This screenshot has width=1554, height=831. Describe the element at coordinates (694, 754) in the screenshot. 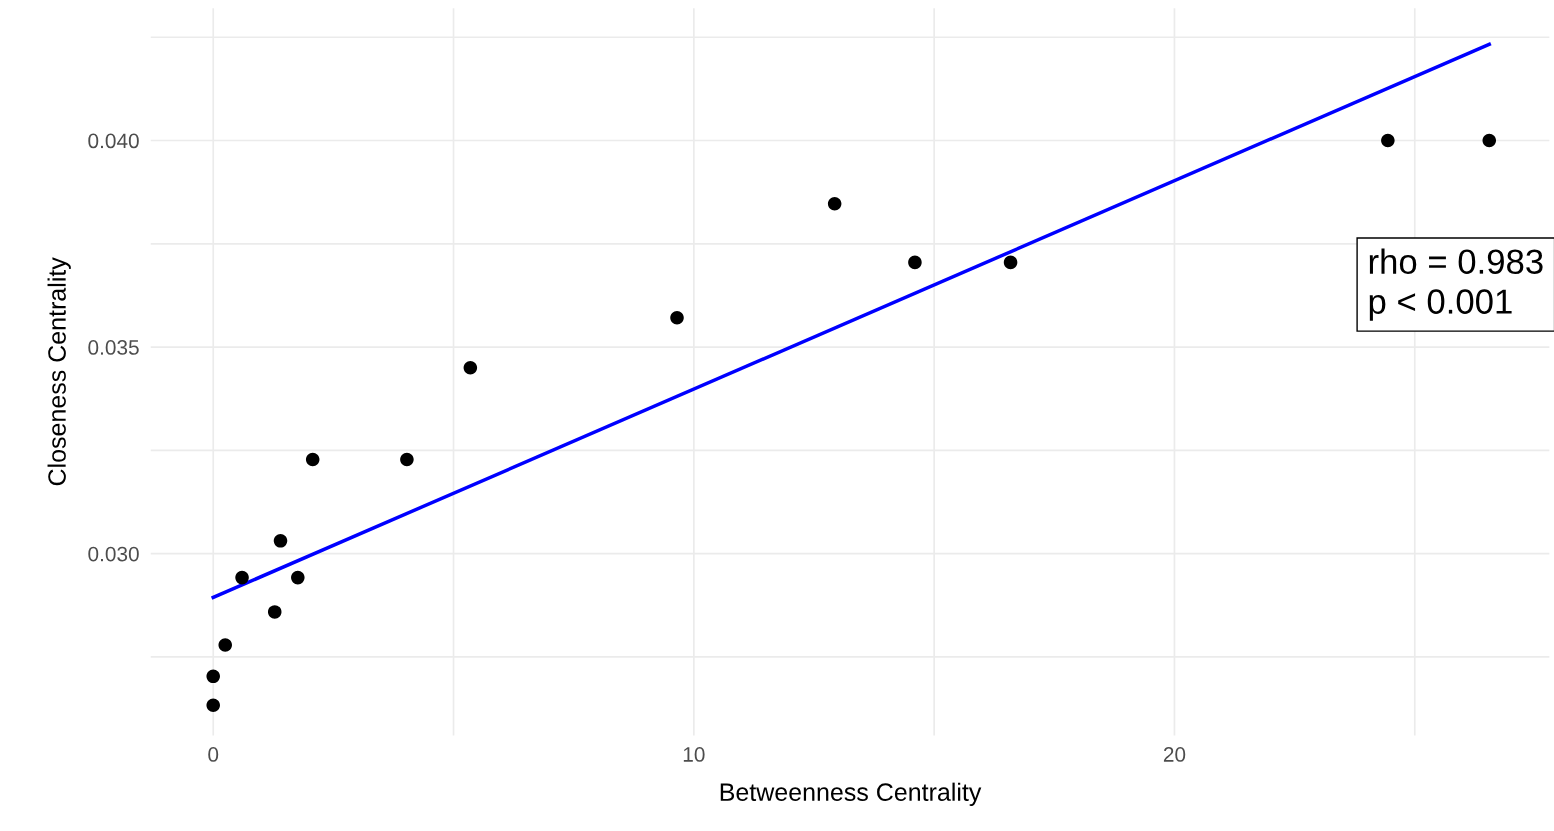

I see `x-tick-label: 10` at that location.